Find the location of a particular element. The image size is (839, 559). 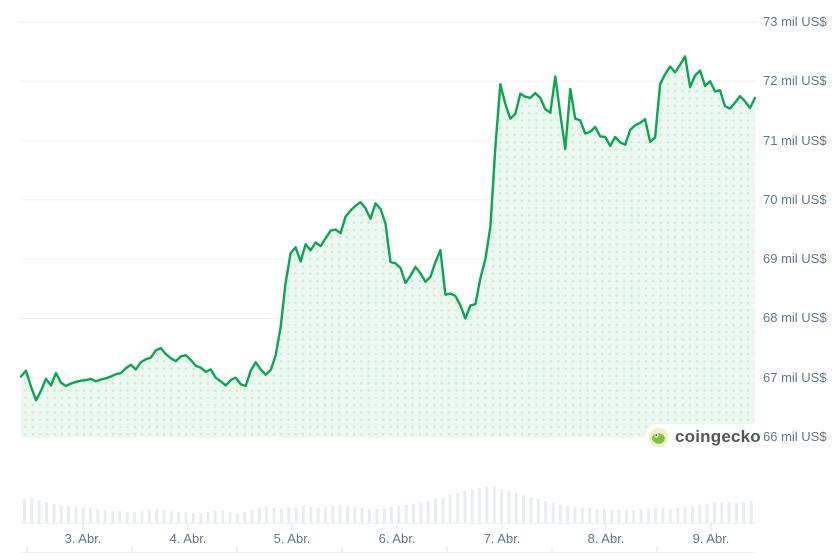

x-axis-label: 9. Abr. is located at coordinates (711, 538).